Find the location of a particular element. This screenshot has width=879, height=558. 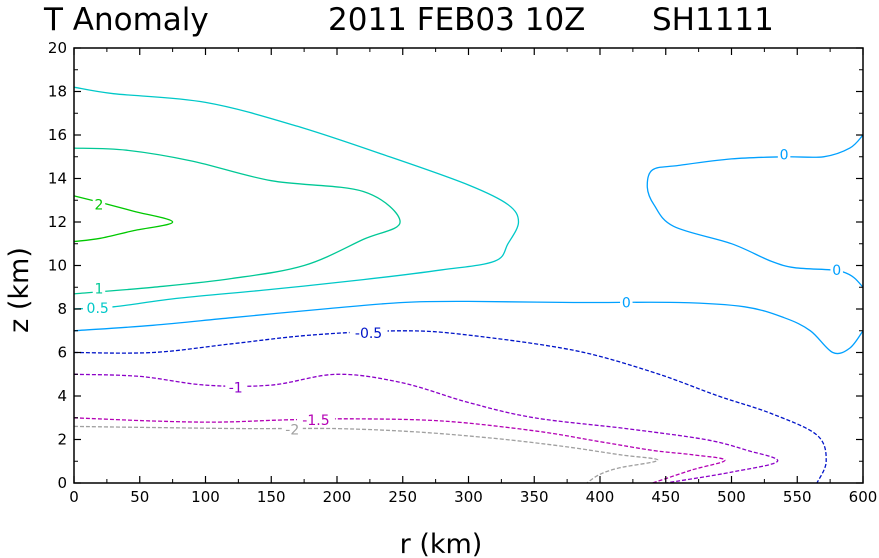

y-tick-label: 6 is located at coordinates (62, 353).